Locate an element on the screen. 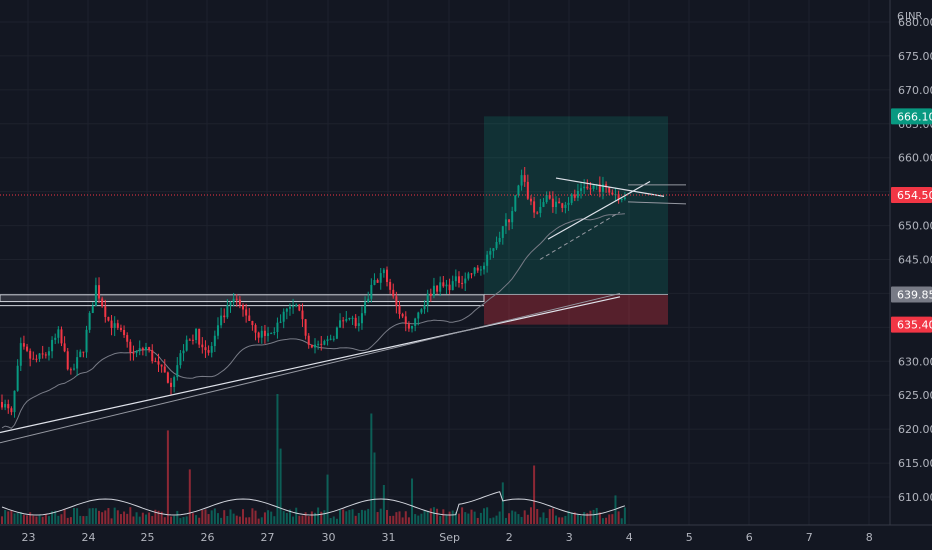 The height and width of the screenshot is (550, 932). time-axis: 23 24 25 26 27 30 31 Sep 2 3 4 5 6 7 8 is located at coordinates (447, 537).